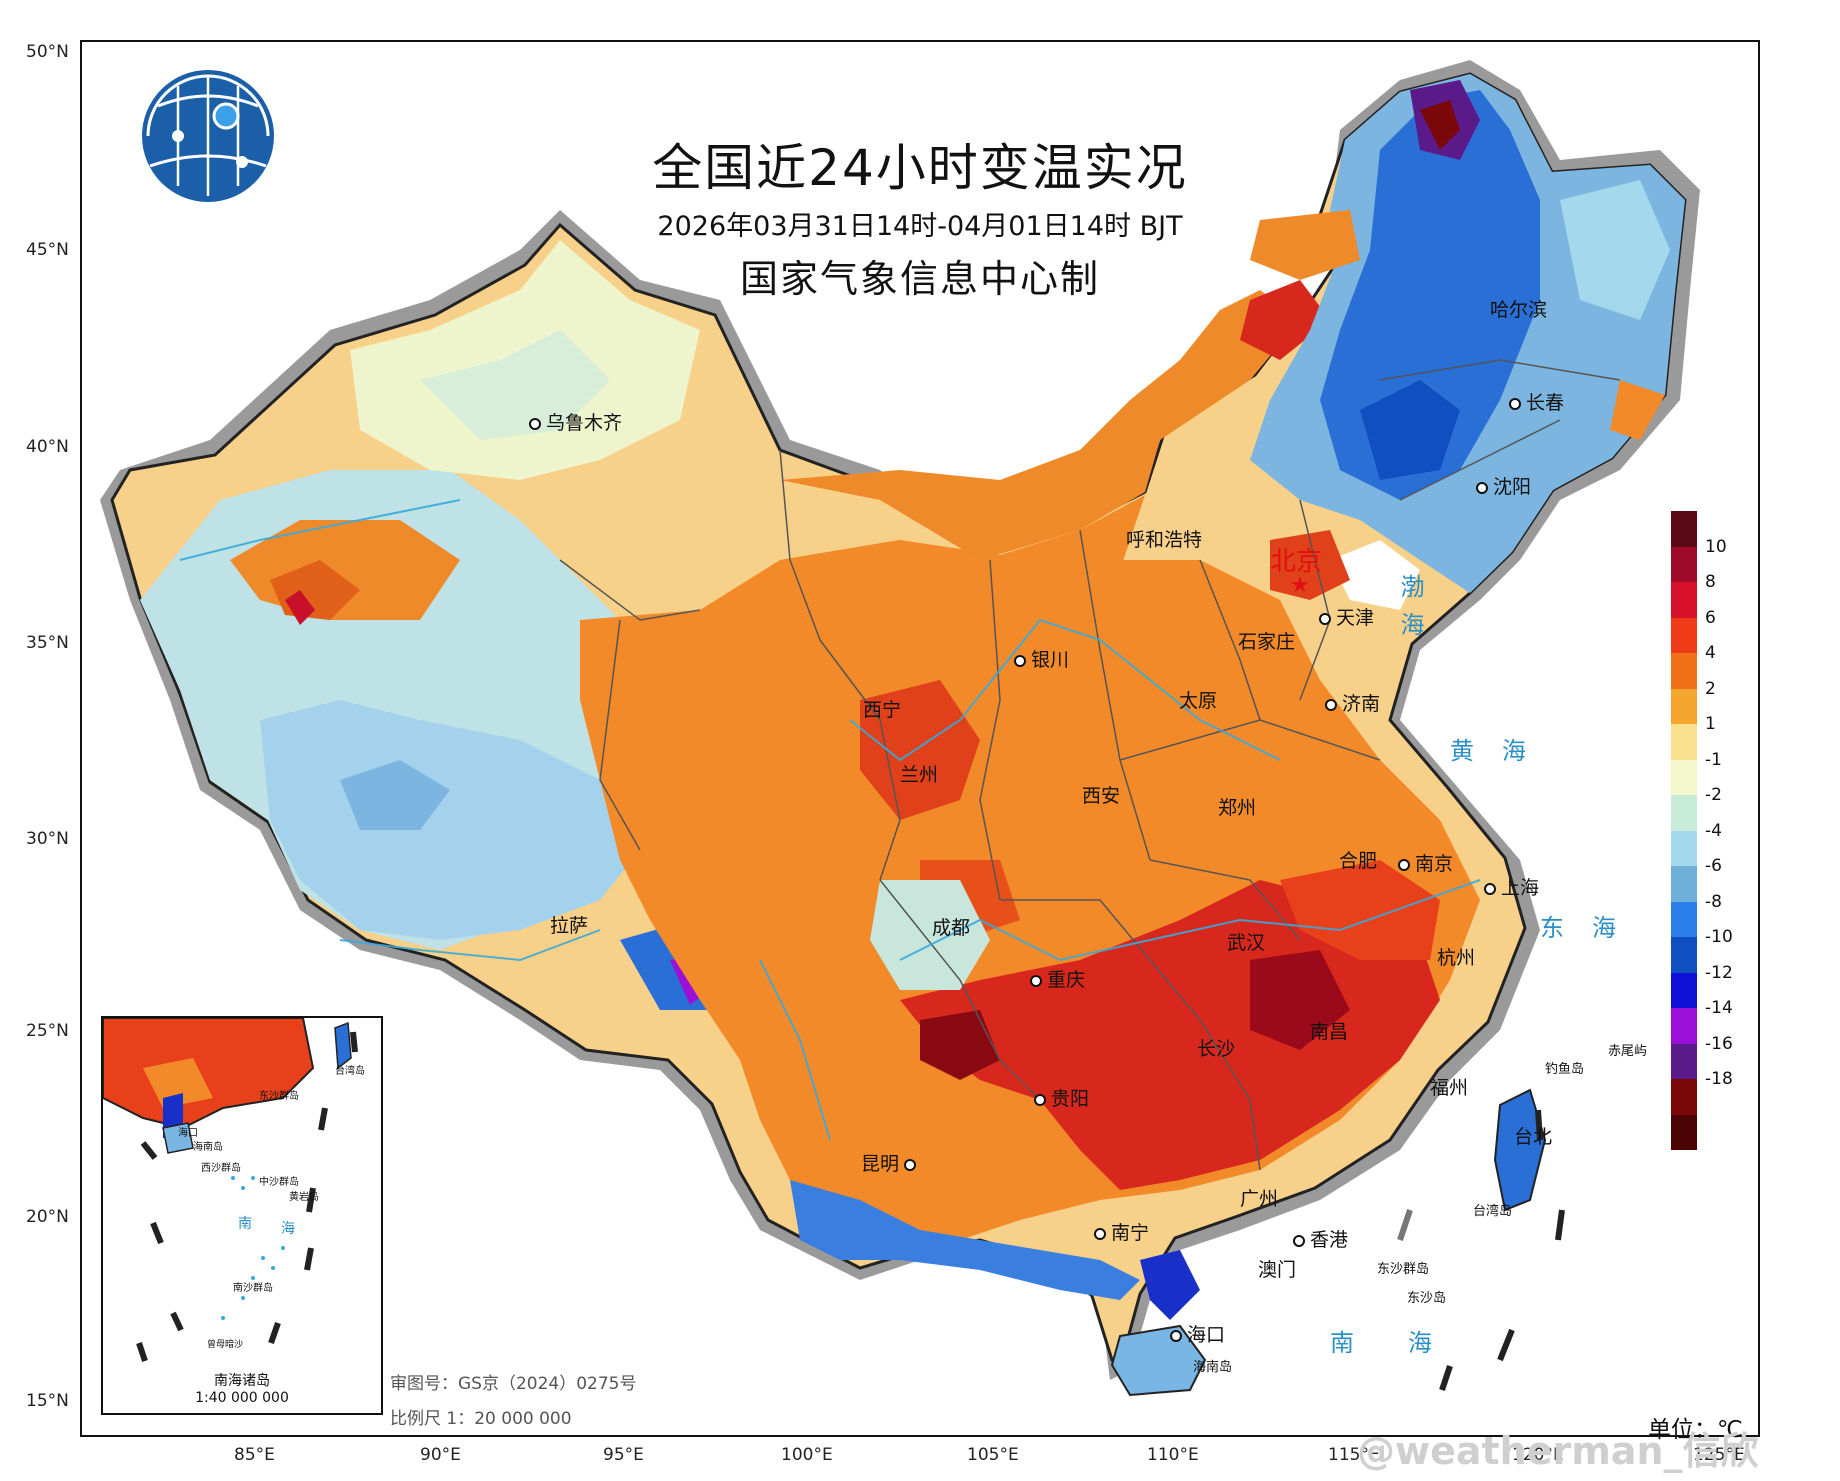 The image size is (1840, 1481). Describe the element at coordinates (1246, 943) in the screenshot. I see `city-label: 武汉` at that location.